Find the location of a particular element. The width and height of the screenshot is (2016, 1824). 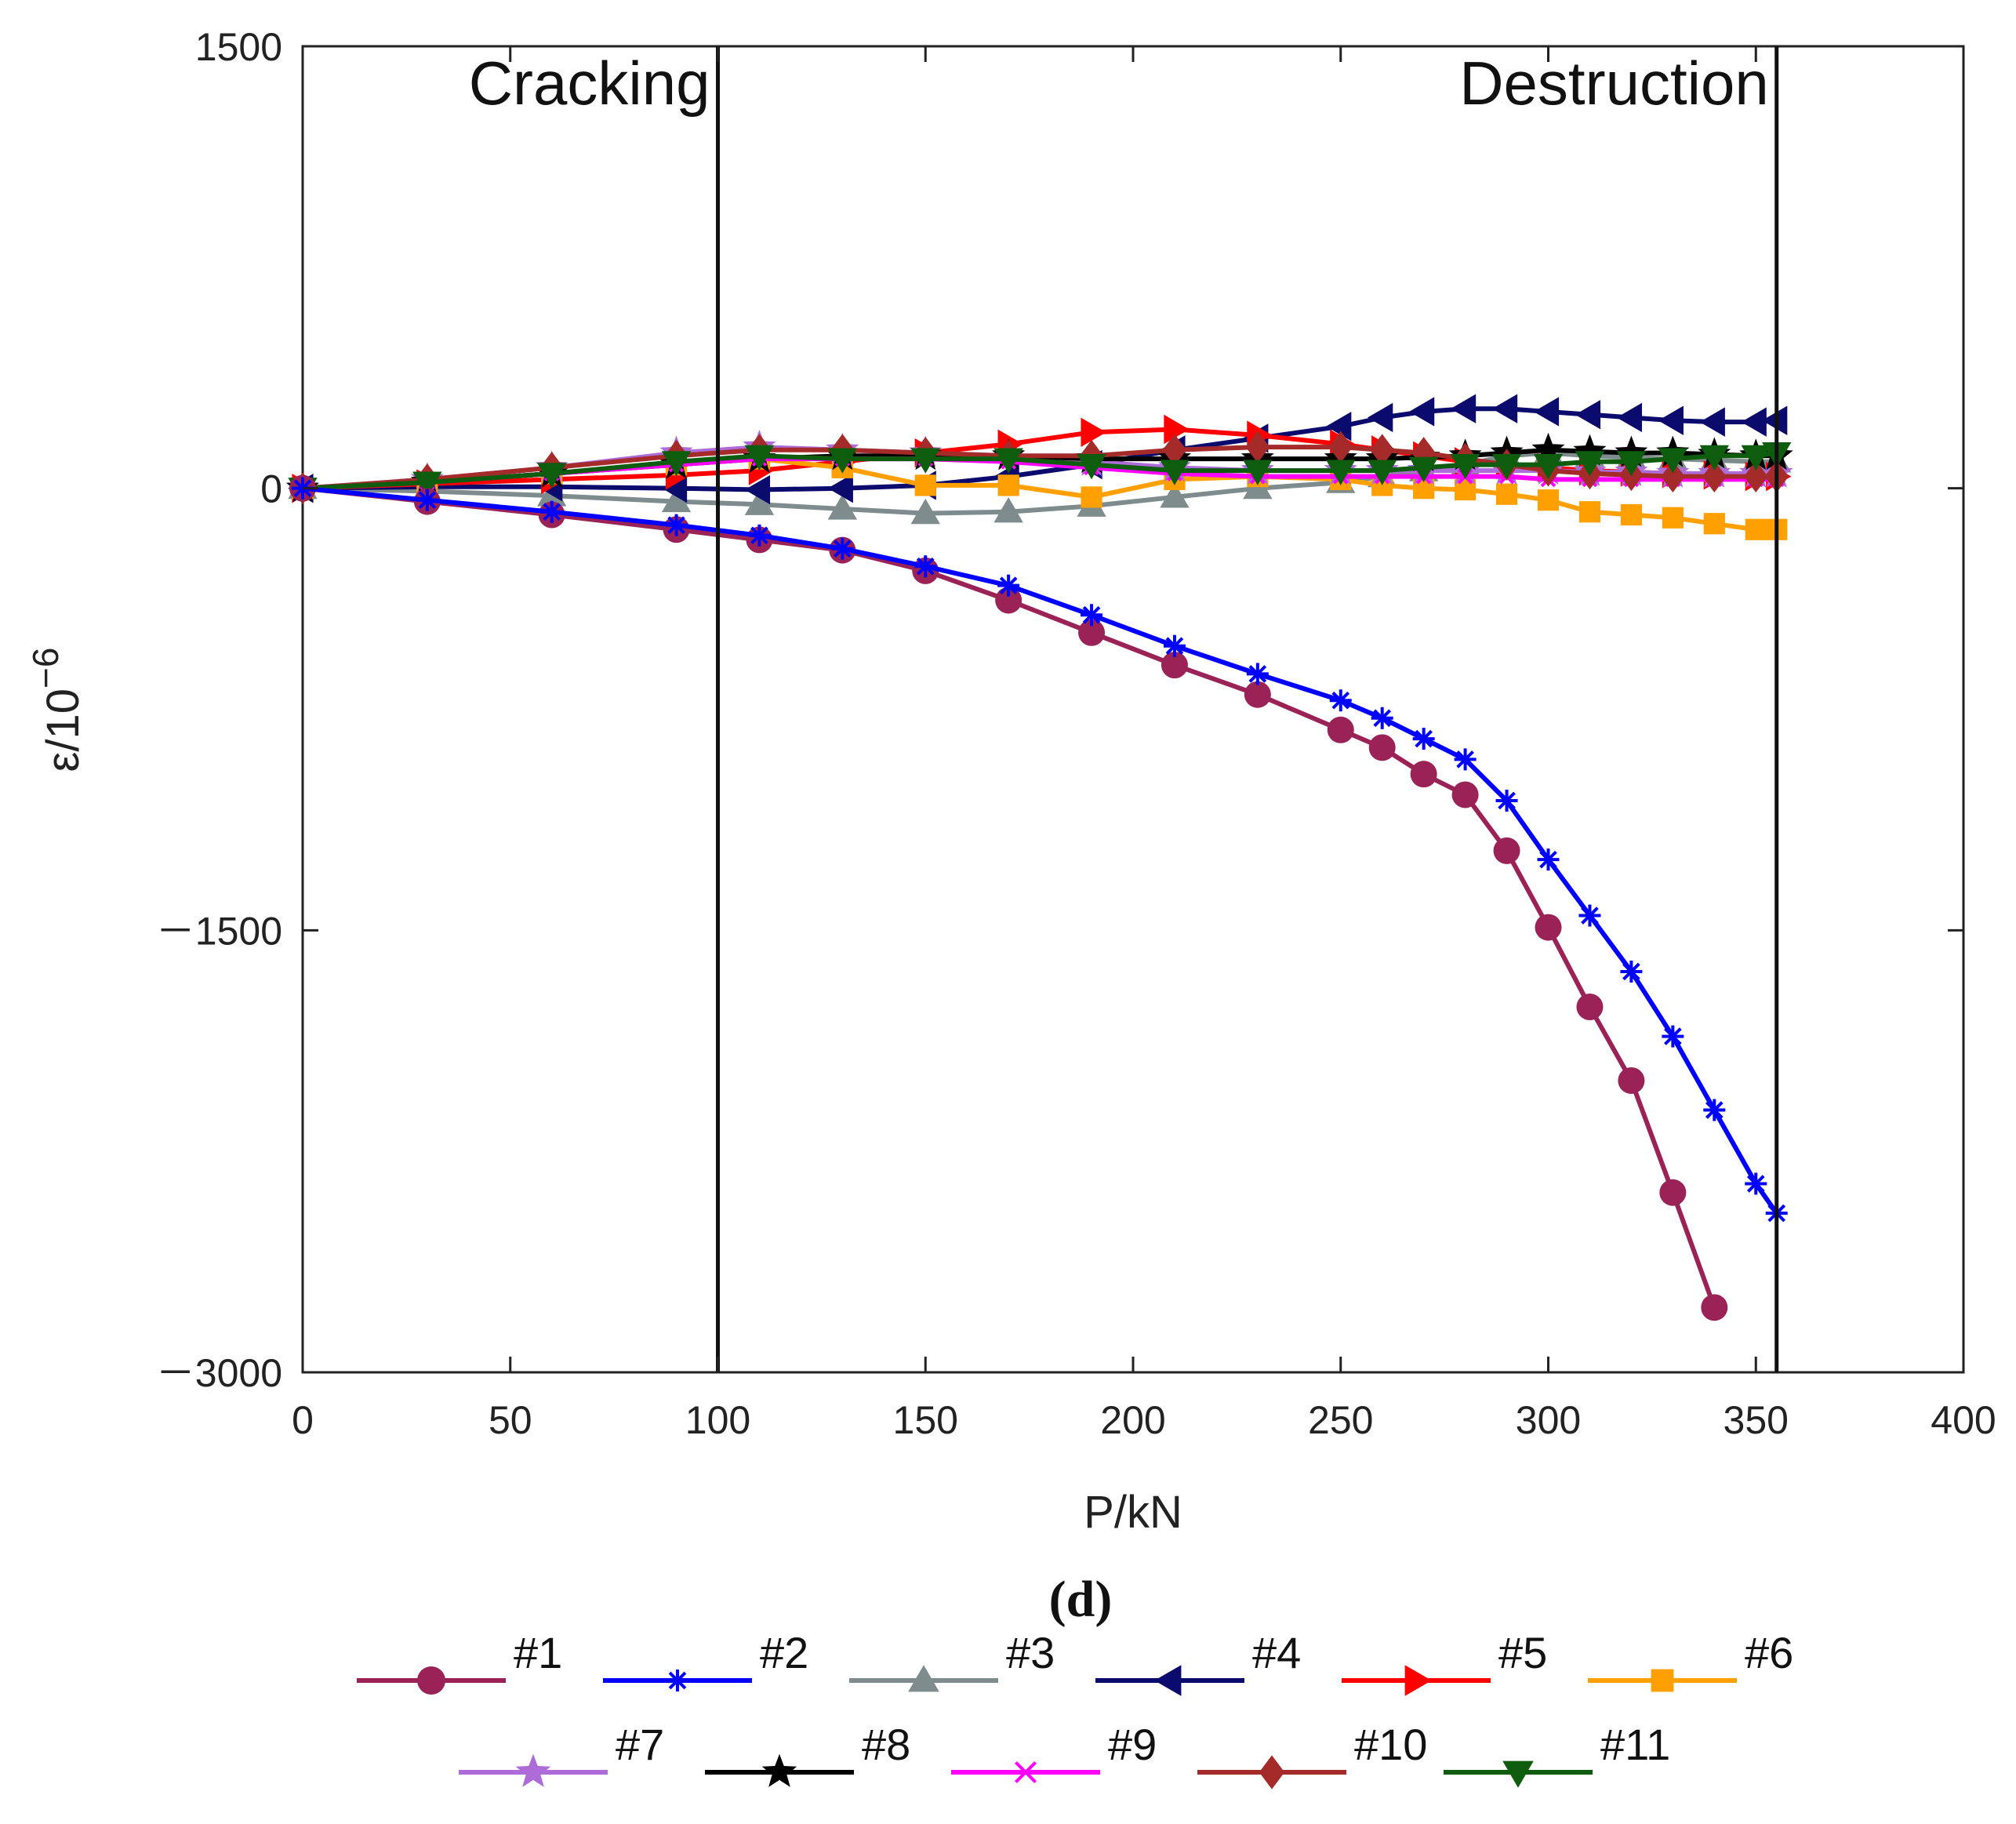

y-tick-label: －1500 is located at coordinates (219, 931).